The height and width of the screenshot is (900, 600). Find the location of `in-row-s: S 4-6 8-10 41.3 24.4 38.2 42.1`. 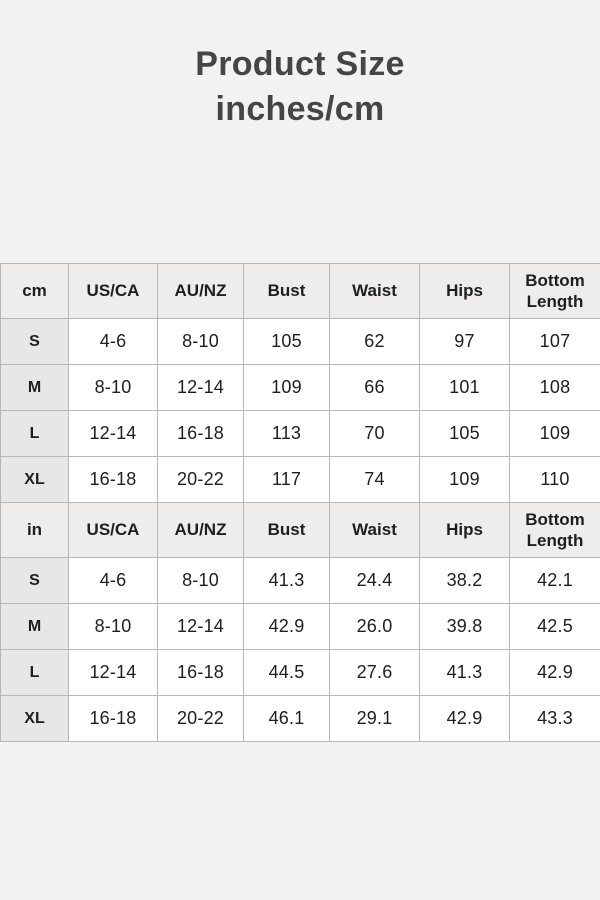

in-row-s: S 4-6 8-10 41.3 24.4 38.2 42.1 is located at coordinates (300, 580).